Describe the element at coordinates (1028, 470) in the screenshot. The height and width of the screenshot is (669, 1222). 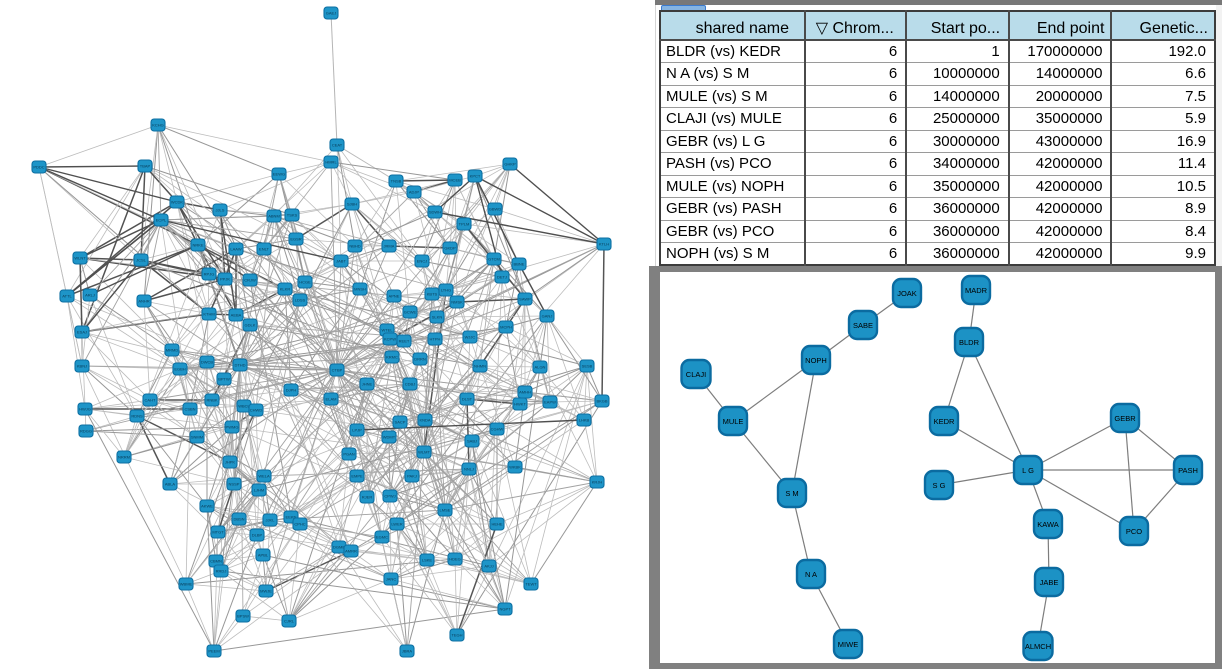
I see `svg-text: L G` at that location.